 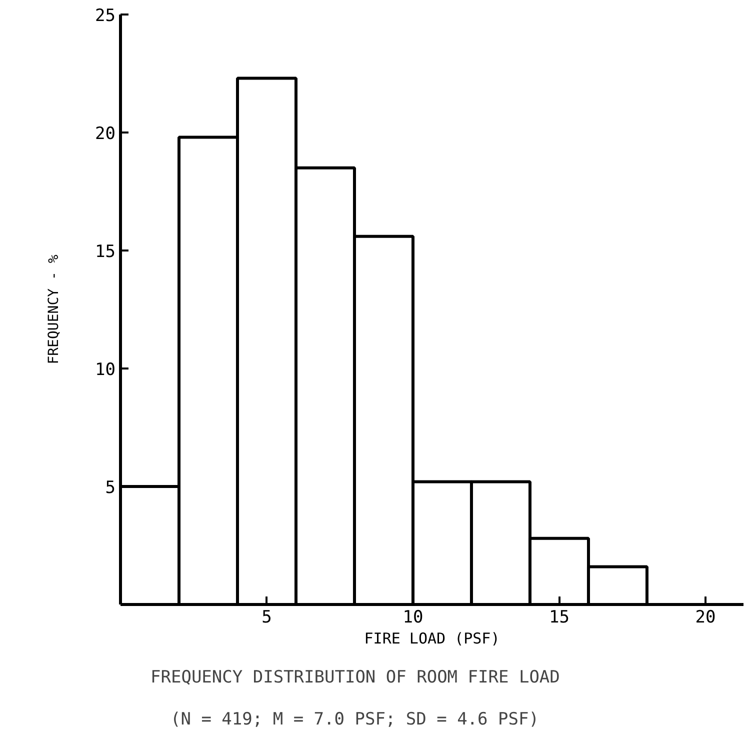 What do you see at coordinates (559, 618) in the screenshot?
I see `x-tick-label: 15` at bounding box center [559, 618].